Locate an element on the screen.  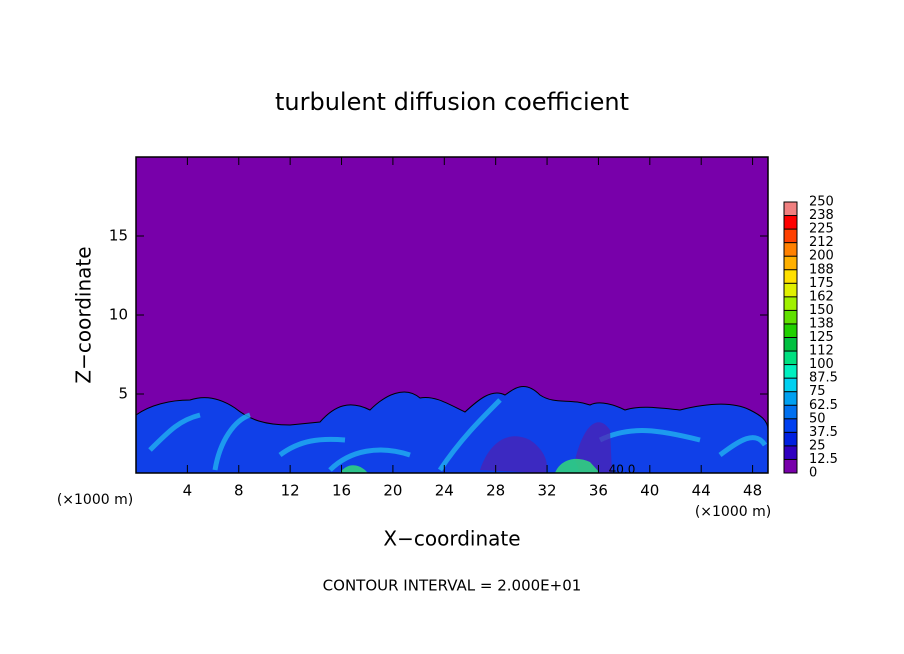
colorbar-label: 87.5 is located at coordinates (823, 378).